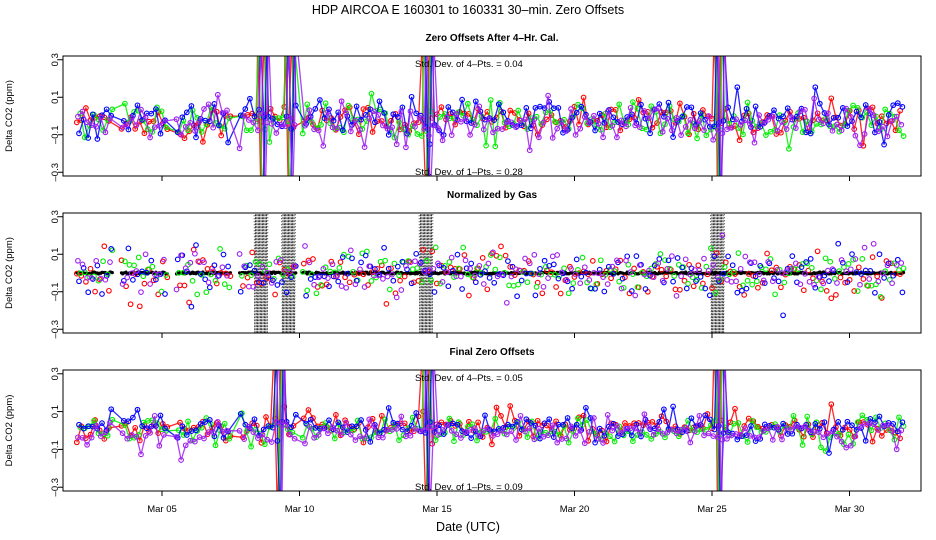  What do you see at coordinates (55, 411) in the screenshot?
I see `y-tick-label: 0.1` at bounding box center [55, 411].